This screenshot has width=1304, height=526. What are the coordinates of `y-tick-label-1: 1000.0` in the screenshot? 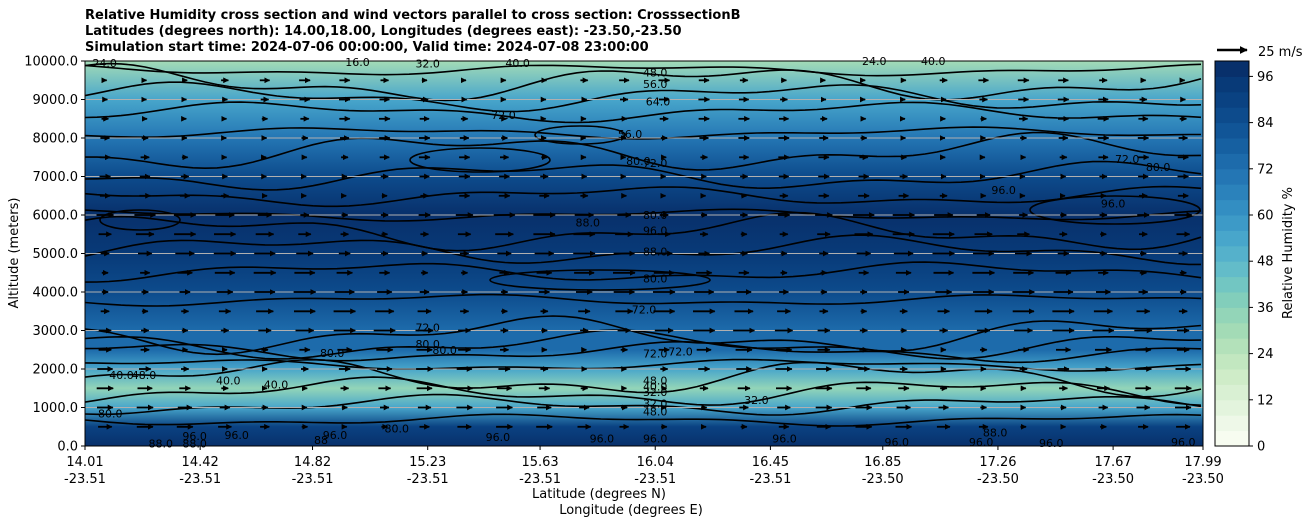 It's located at (56, 408).